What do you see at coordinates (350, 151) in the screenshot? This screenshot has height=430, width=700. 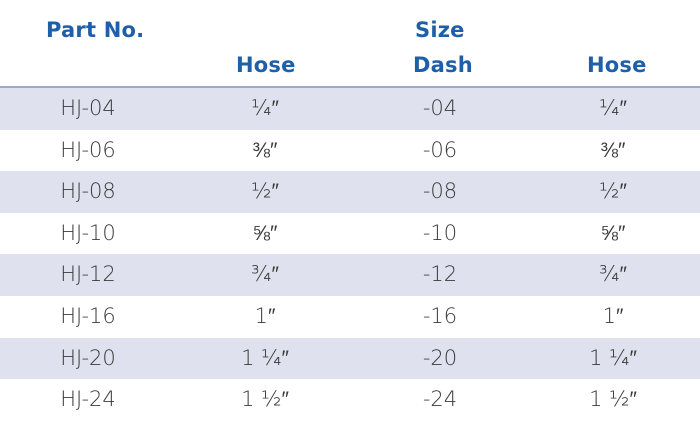 I see `table-row: HJ-06 ⅜″ -06 ⅜″` at bounding box center [350, 151].